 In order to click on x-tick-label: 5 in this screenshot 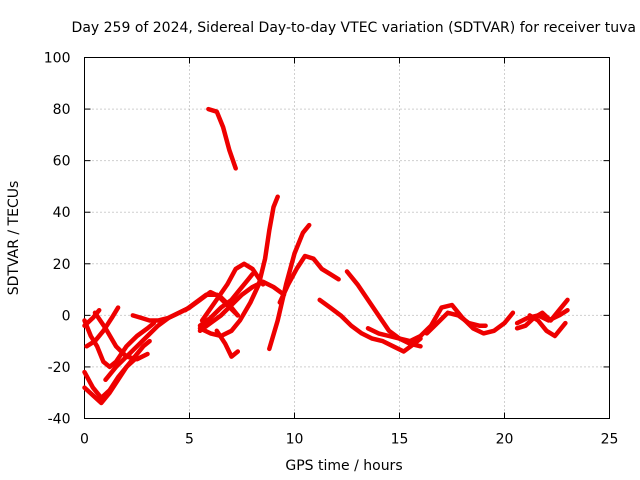, I will do `click(189, 440)`.